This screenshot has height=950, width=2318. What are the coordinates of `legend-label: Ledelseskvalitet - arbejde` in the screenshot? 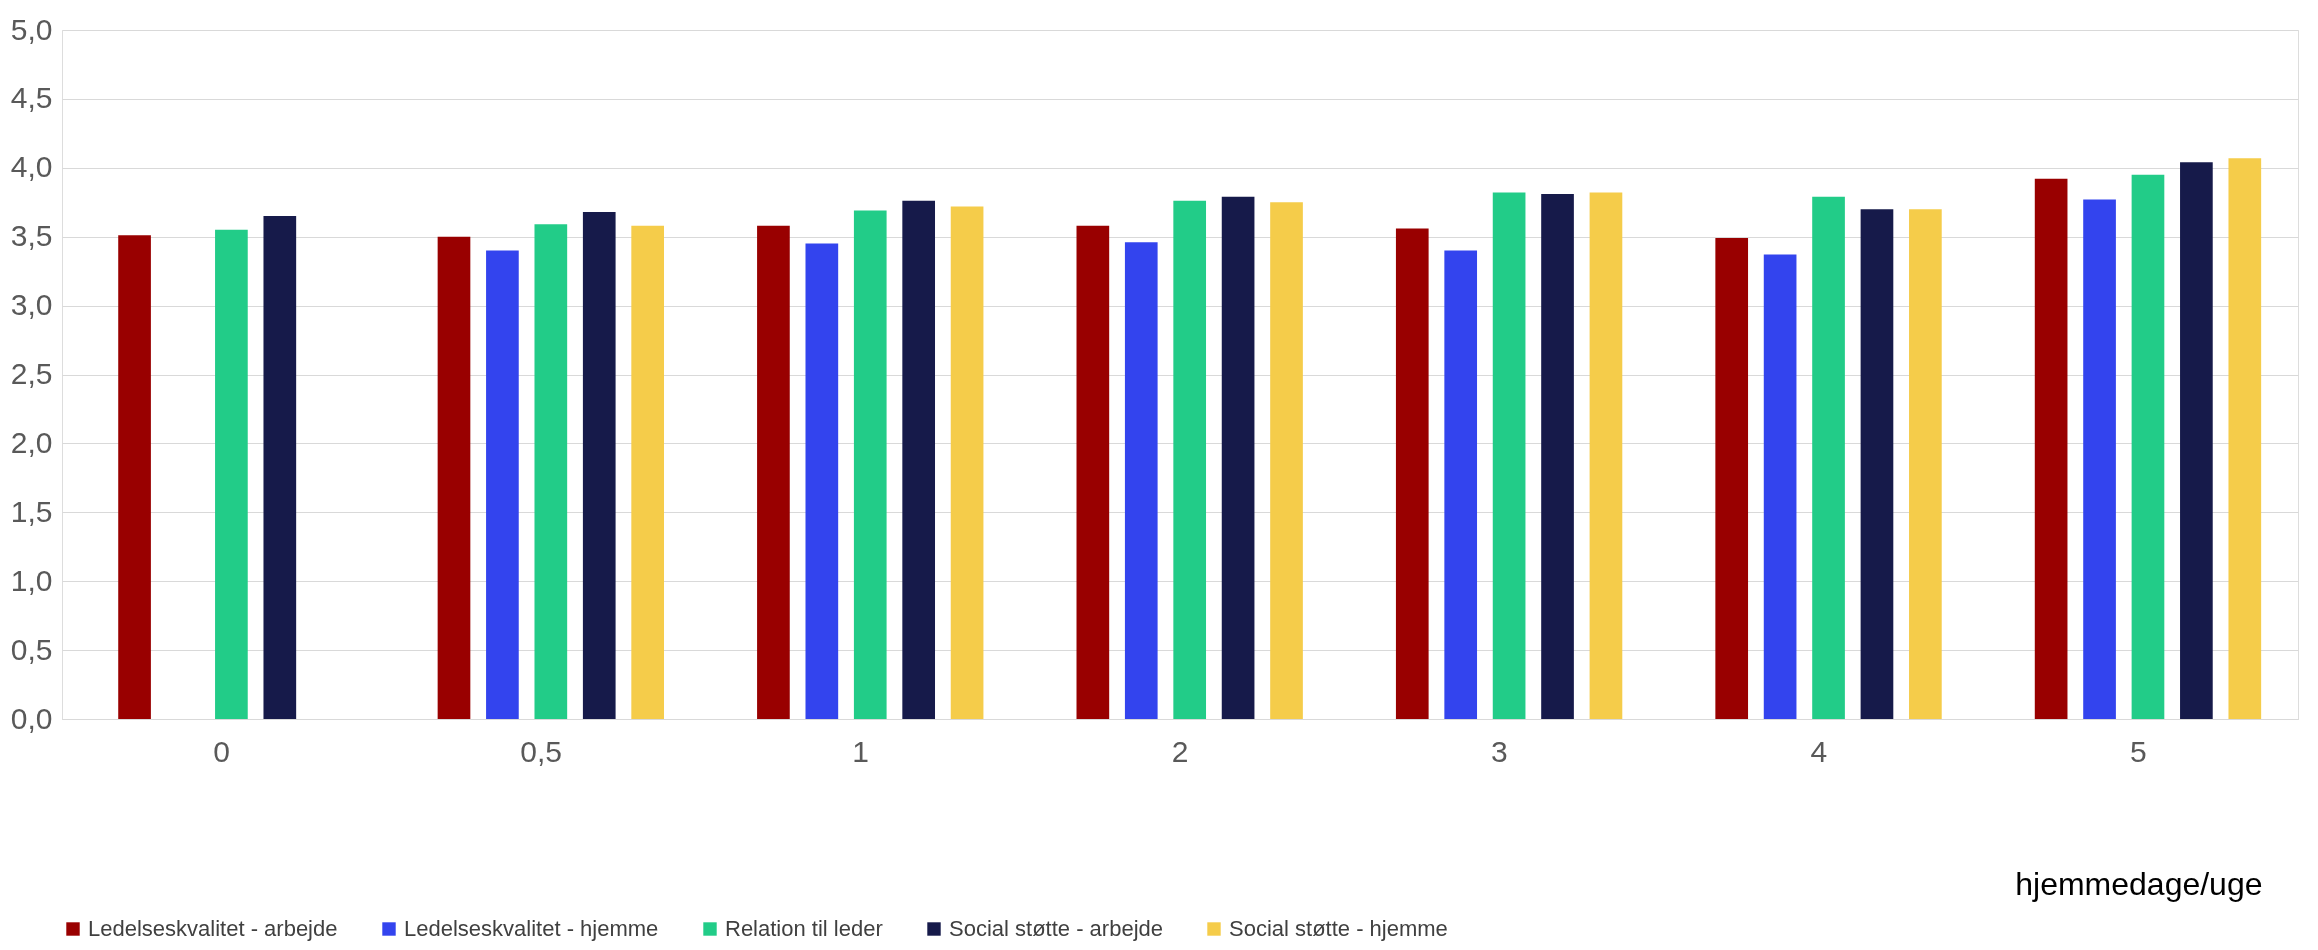 It's located at (213, 928).